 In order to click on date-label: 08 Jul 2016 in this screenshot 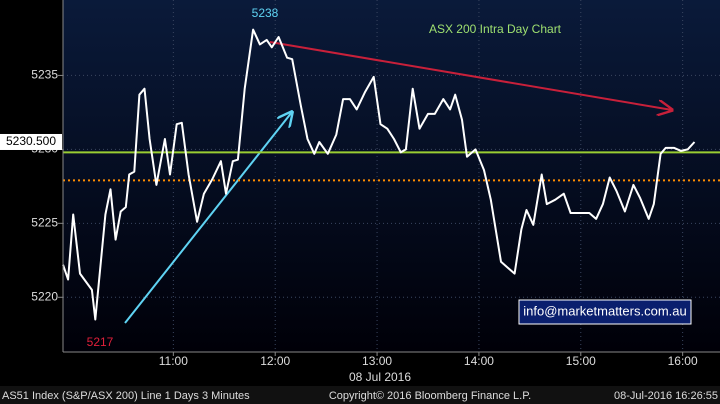, I will do `click(380, 377)`.